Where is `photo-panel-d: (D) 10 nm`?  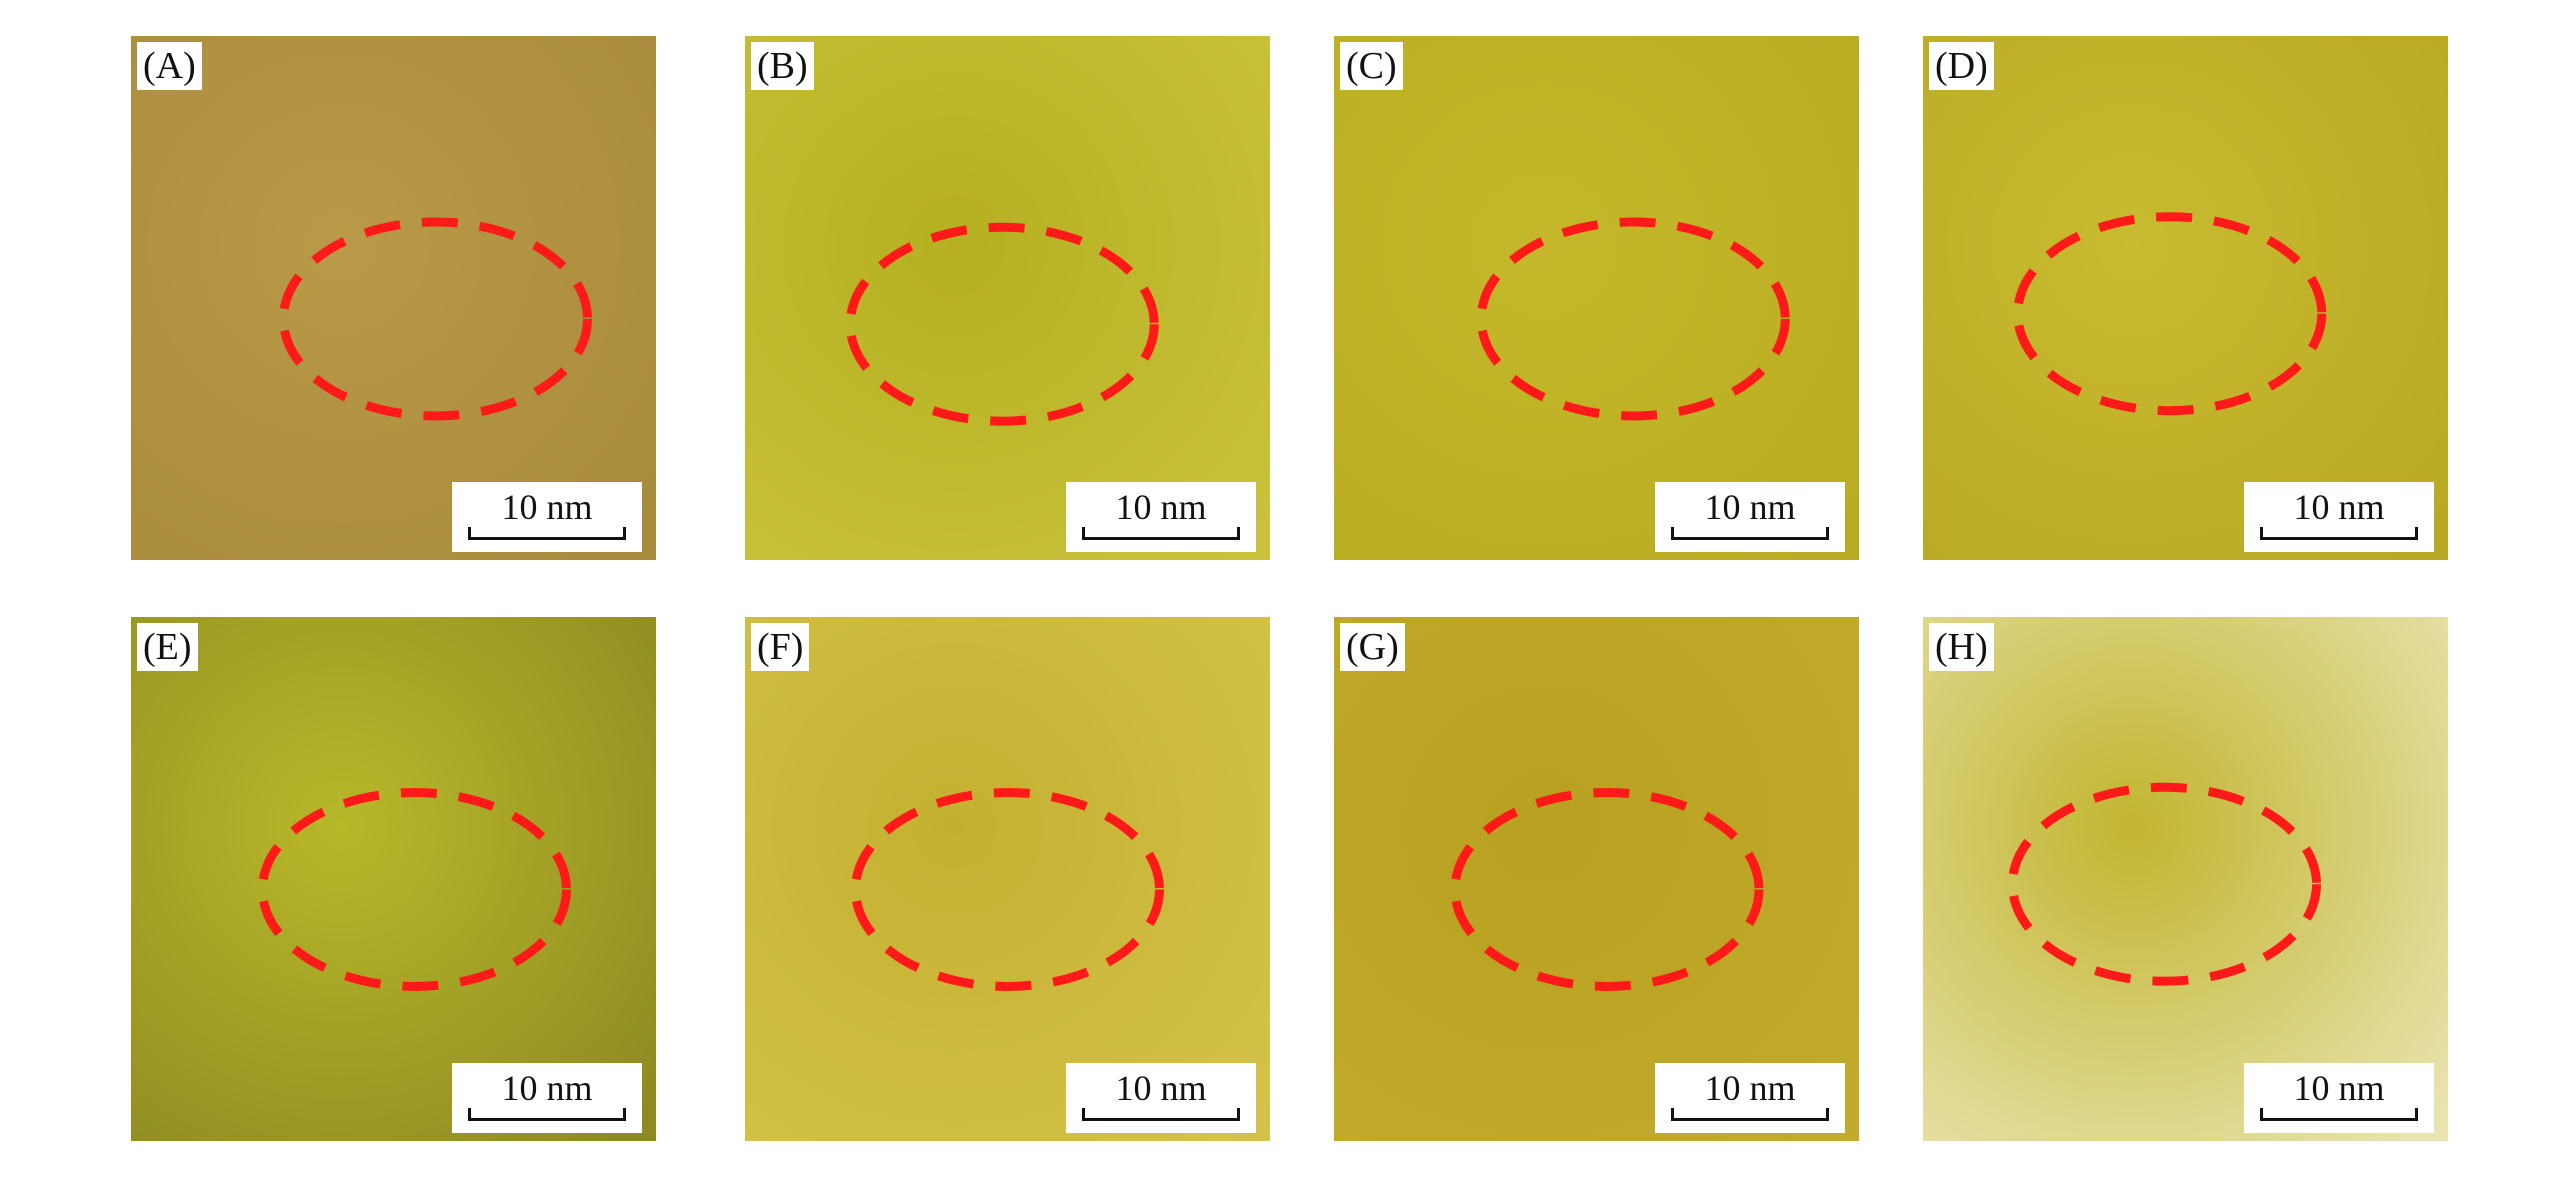
photo-panel-d: (D) 10 nm is located at coordinates (2185, 298).